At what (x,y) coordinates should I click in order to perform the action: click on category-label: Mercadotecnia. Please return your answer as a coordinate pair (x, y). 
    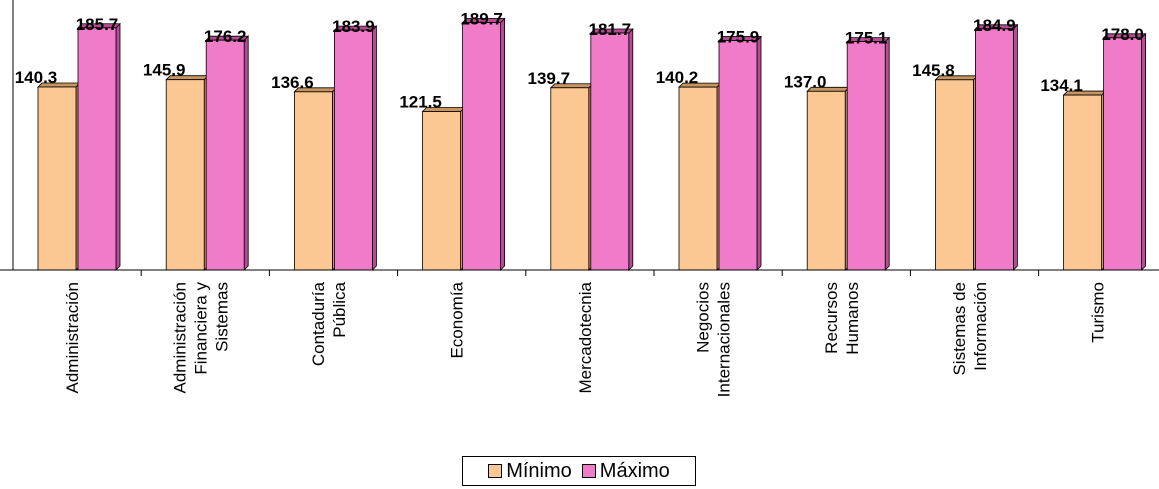
    Looking at the image, I should click on (585, 337).